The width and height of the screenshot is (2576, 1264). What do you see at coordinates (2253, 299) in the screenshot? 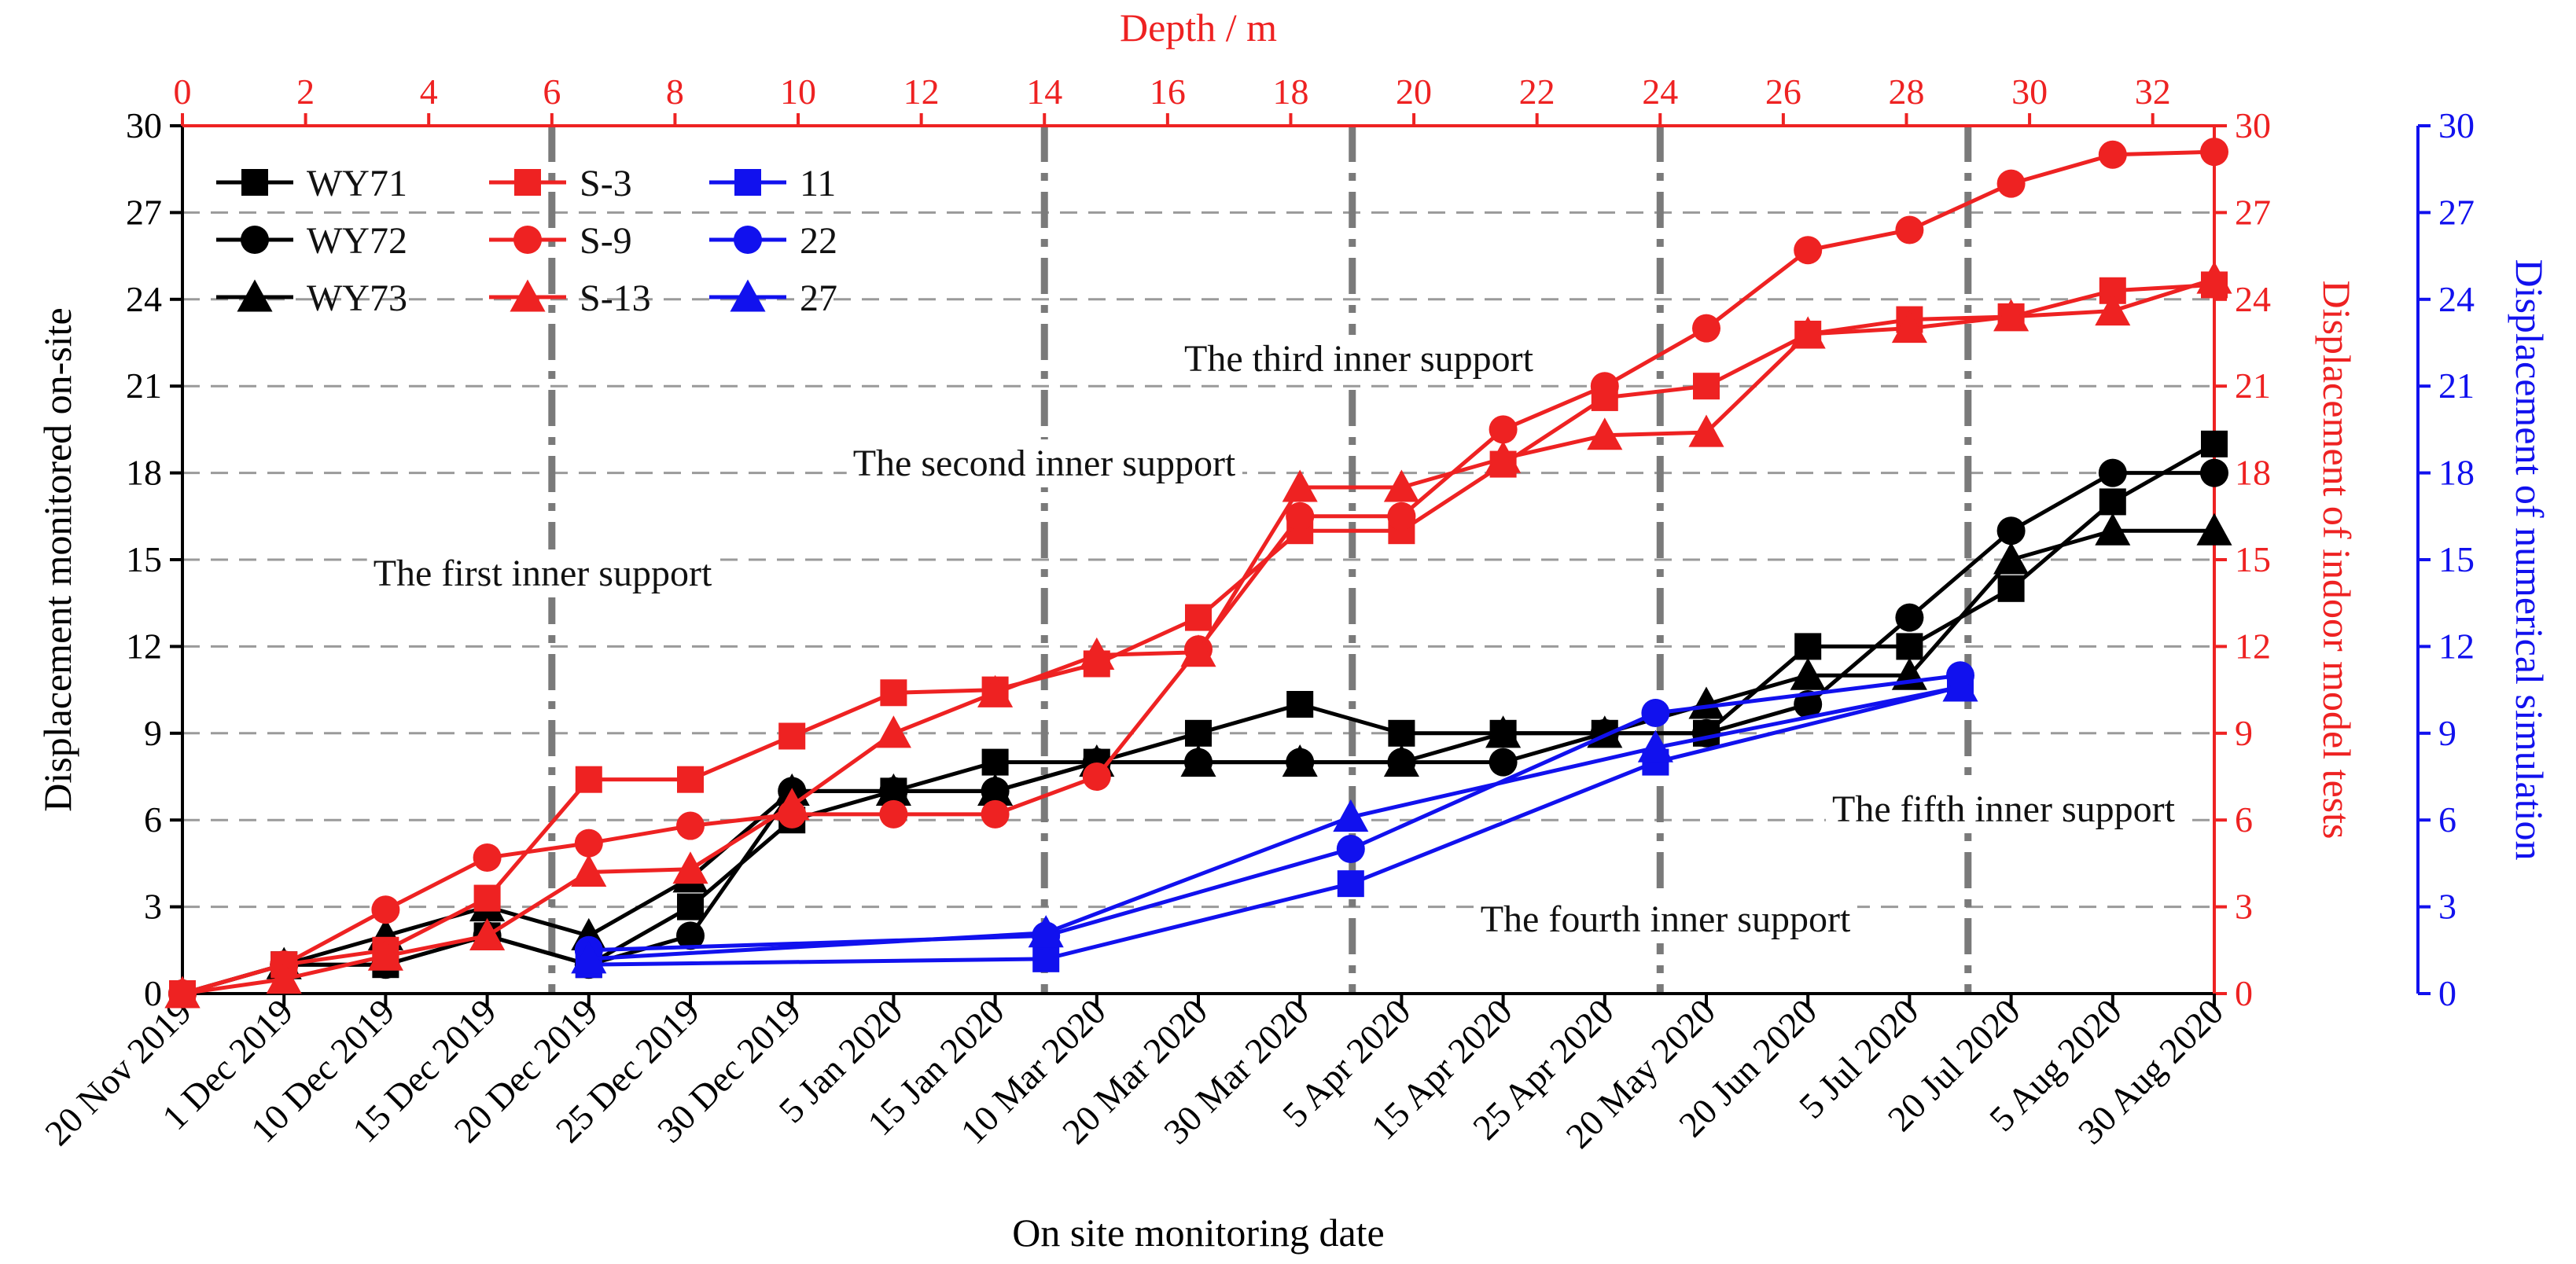
I see `right-y-tick-label: 24` at bounding box center [2253, 299].